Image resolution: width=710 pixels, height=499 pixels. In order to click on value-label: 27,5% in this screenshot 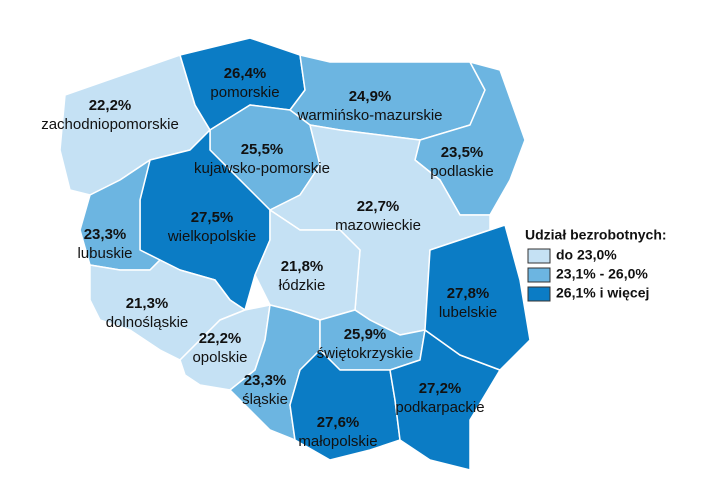, I will do `click(212, 217)`.